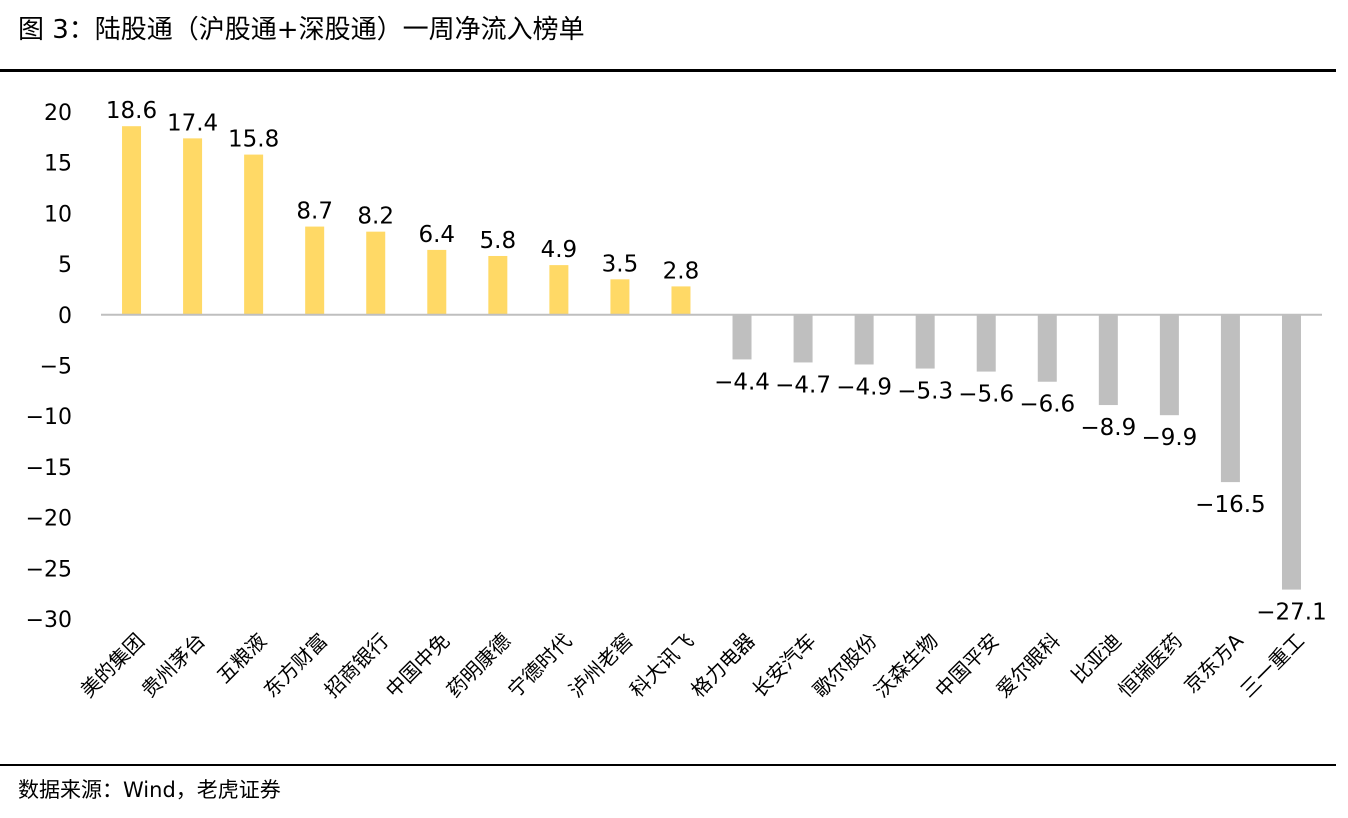 The width and height of the screenshot is (1348, 818). I want to click on category-label: 恒瑞医药, so click(1150, 666).